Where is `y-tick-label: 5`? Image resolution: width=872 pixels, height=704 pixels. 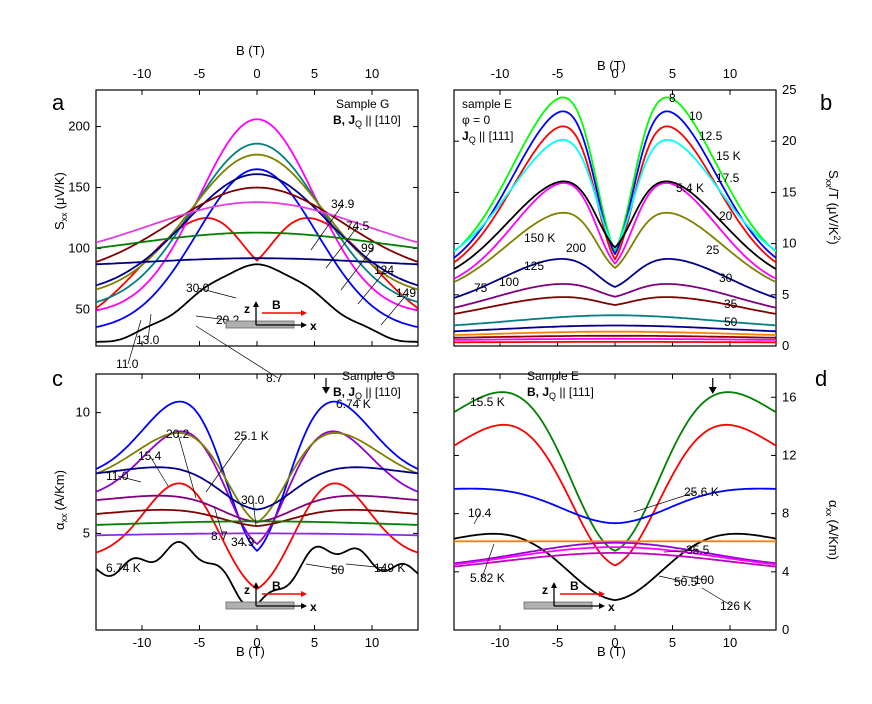
y-tick-label: 5 is located at coordinates (86, 532).